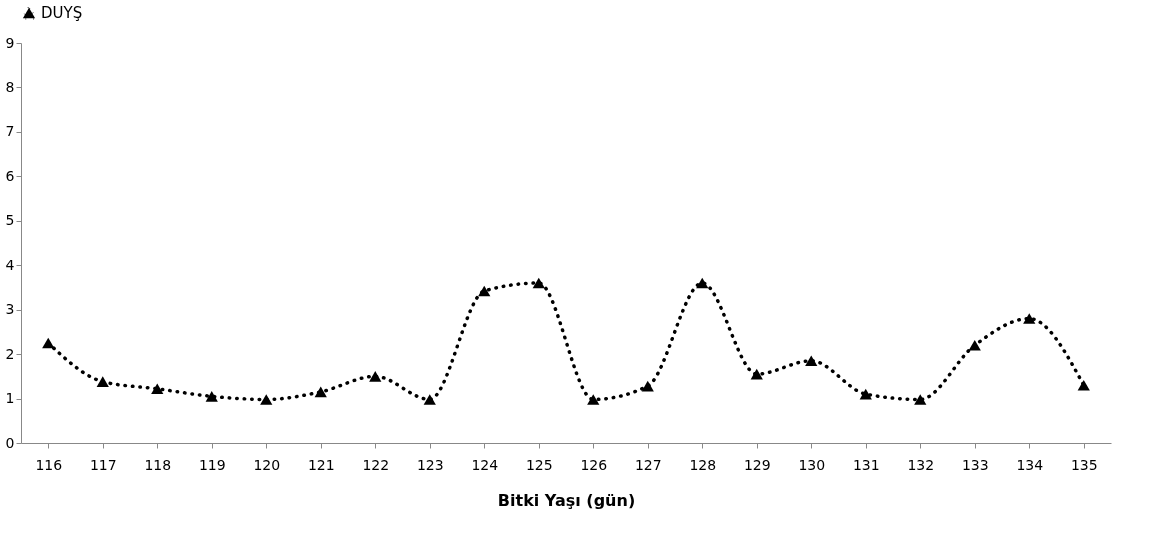 The image size is (1162, 540). Describe the element at coordinates (10, 309) in the screenshot. I see `y-tick-label: 3` at that location.